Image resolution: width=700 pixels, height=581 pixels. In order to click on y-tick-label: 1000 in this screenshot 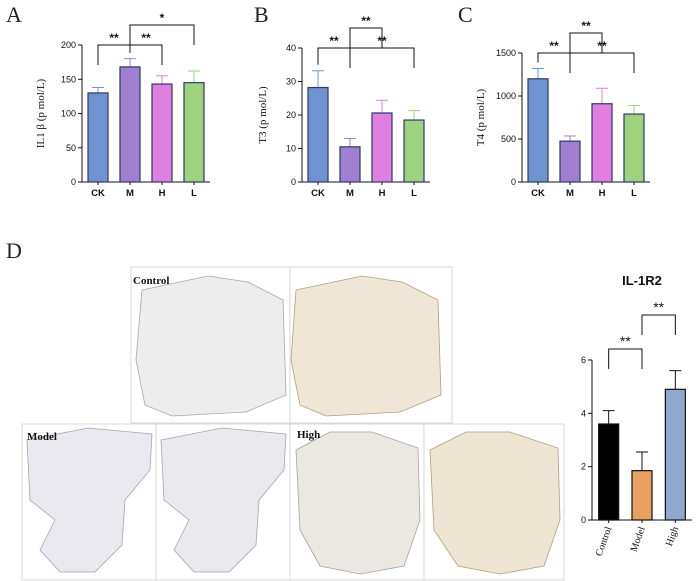, I will do `click(506, 96)`.